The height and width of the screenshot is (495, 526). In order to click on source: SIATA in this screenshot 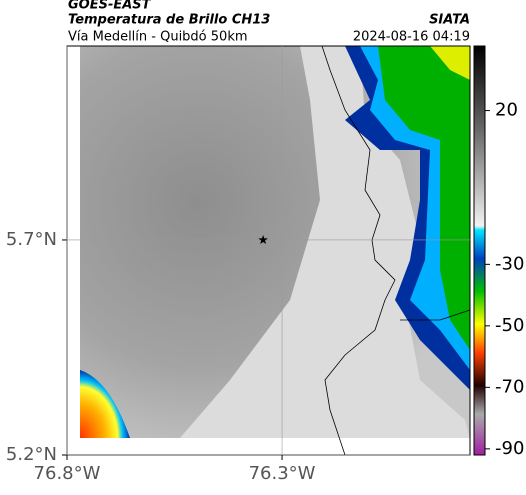, I will do `click(449, 20)`.